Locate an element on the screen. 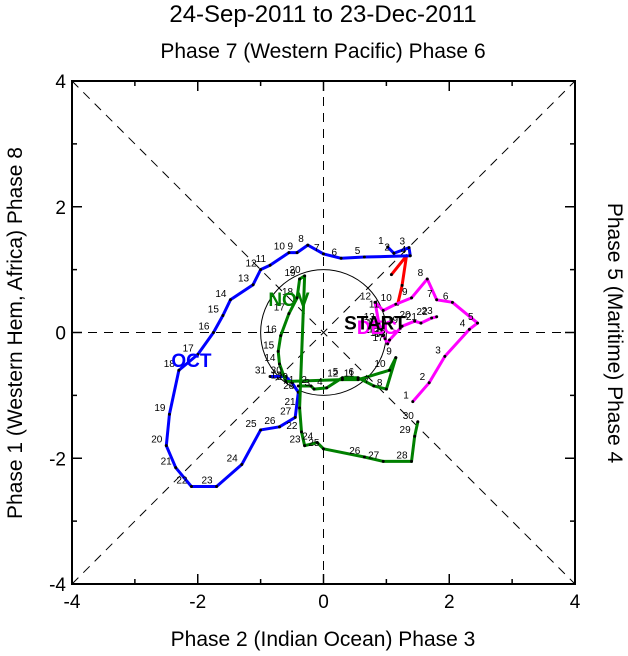  day-label: 6 is located at coordinates (446, 296).